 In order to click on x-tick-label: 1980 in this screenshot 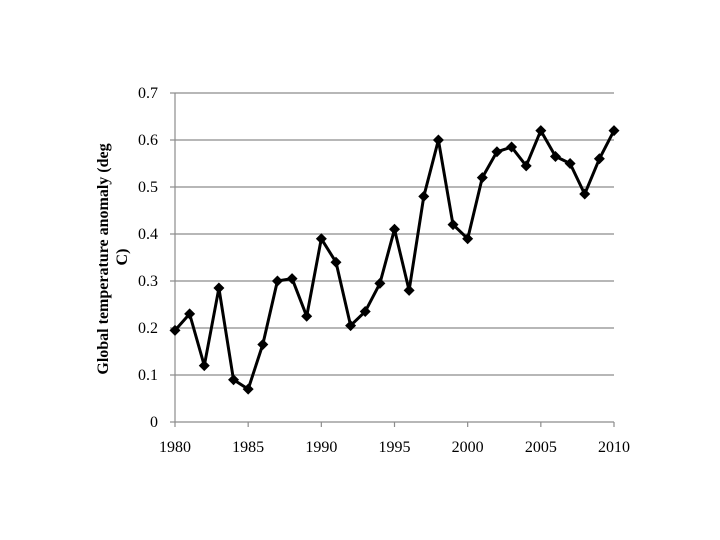, I will do `click(175, 447)`.